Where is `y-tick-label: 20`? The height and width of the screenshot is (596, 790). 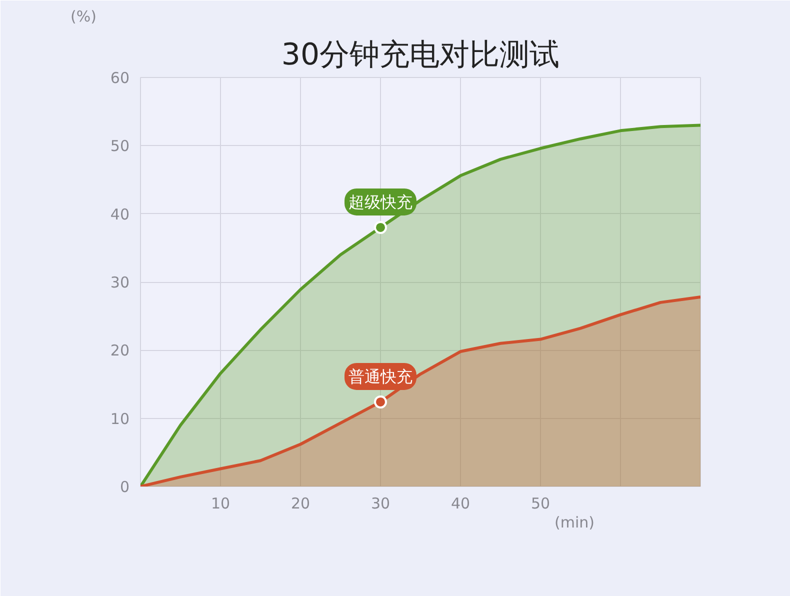 y-tick-label: 20 is located at coordinates (120, 351).